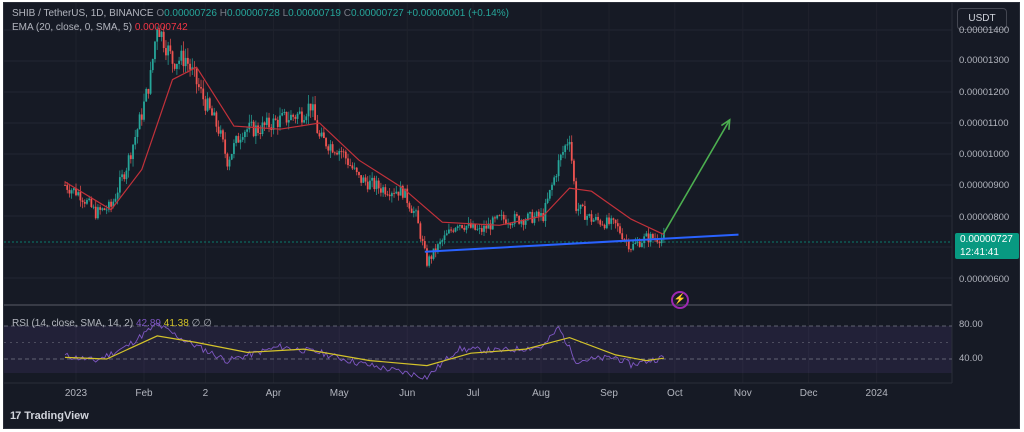 This screenshot has height=432, width=1024. Describe the element at coordinates (72, 27) in the screenshot. I see `ema-label: EMA (20, close, 0, SMA, 5)` at that location.